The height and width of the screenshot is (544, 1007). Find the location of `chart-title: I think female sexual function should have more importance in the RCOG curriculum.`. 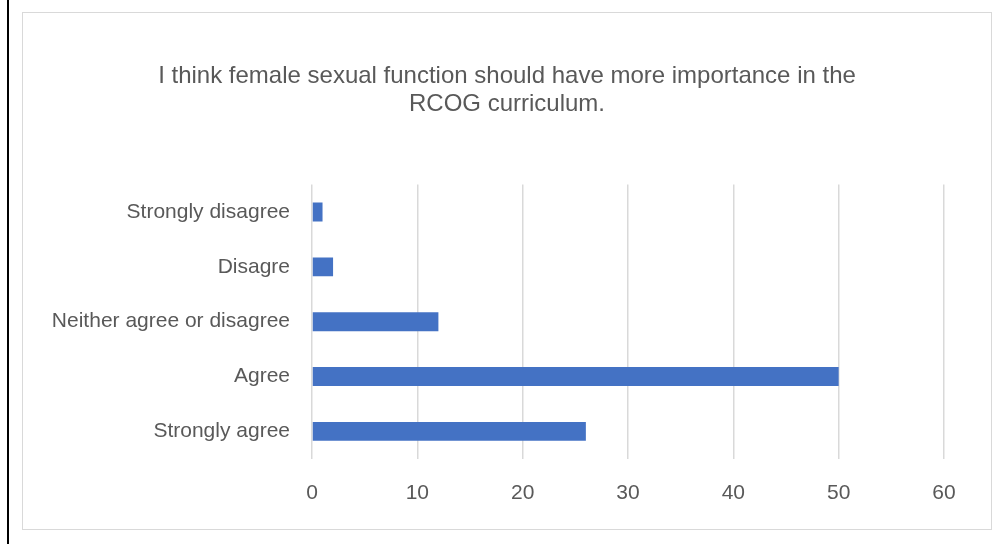

chart-title: I think female sexual function should have more importance in the RCOG curriculum. is located at coordinates (507, 89).